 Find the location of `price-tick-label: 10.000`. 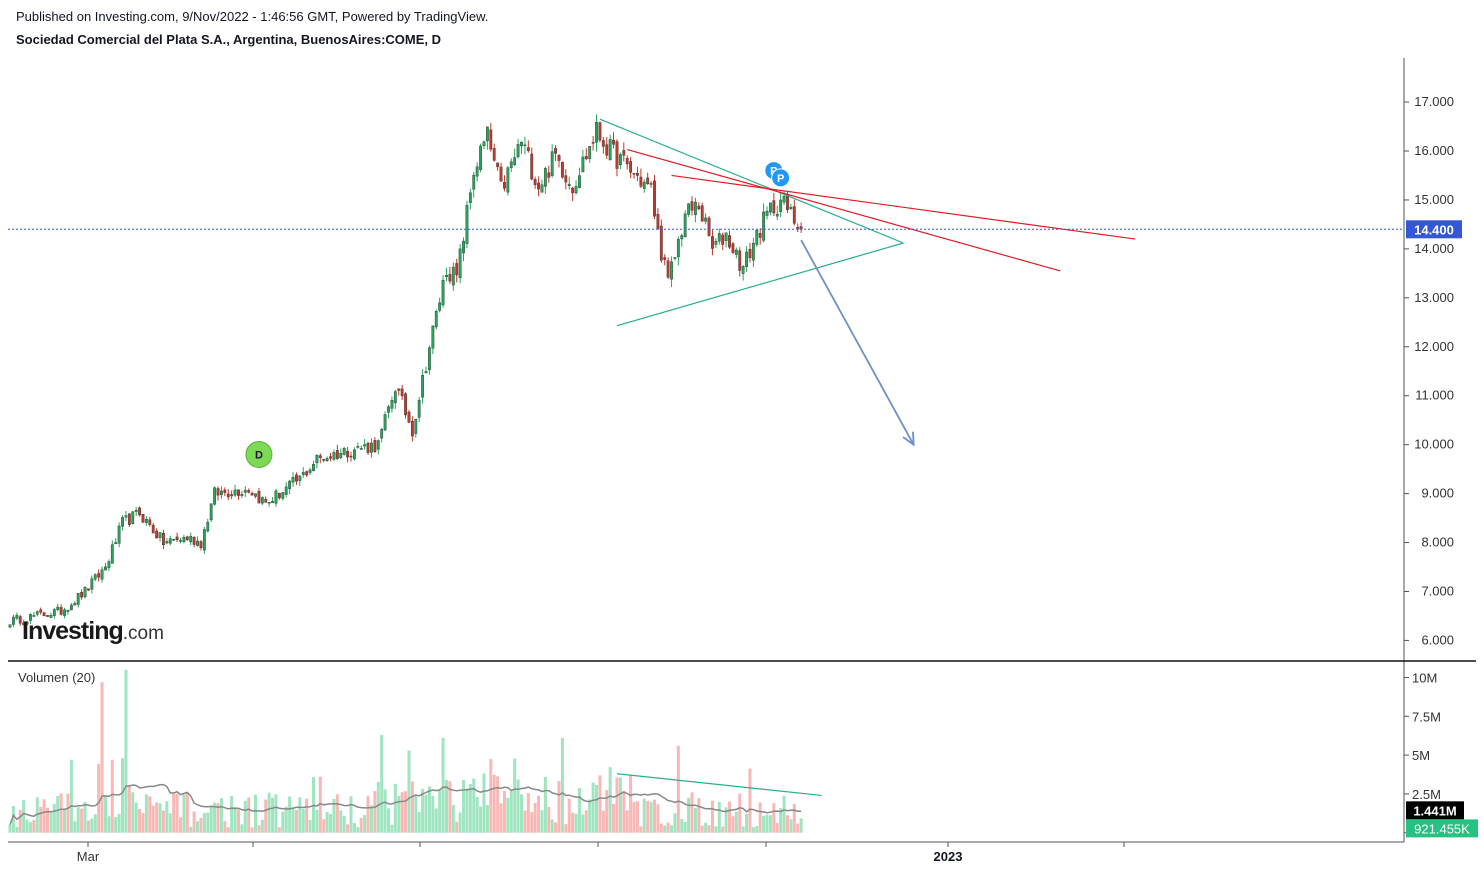

price-tick-label: 10.000 is located at coordinates (1434, 444).